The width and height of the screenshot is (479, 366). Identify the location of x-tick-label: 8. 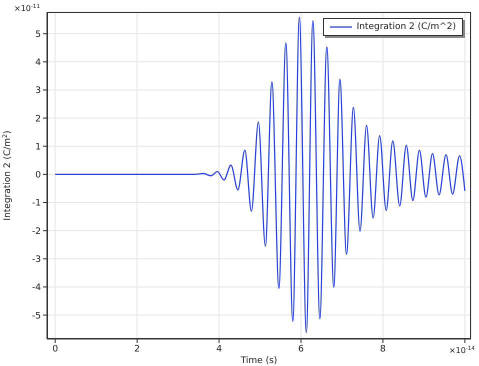
(383, 349).